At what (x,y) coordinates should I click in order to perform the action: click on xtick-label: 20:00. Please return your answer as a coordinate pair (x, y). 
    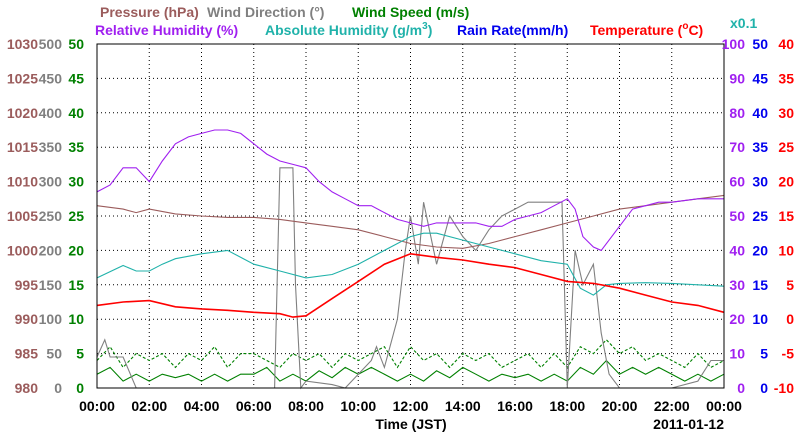
    Looking at the image, I should click on (620, 406).